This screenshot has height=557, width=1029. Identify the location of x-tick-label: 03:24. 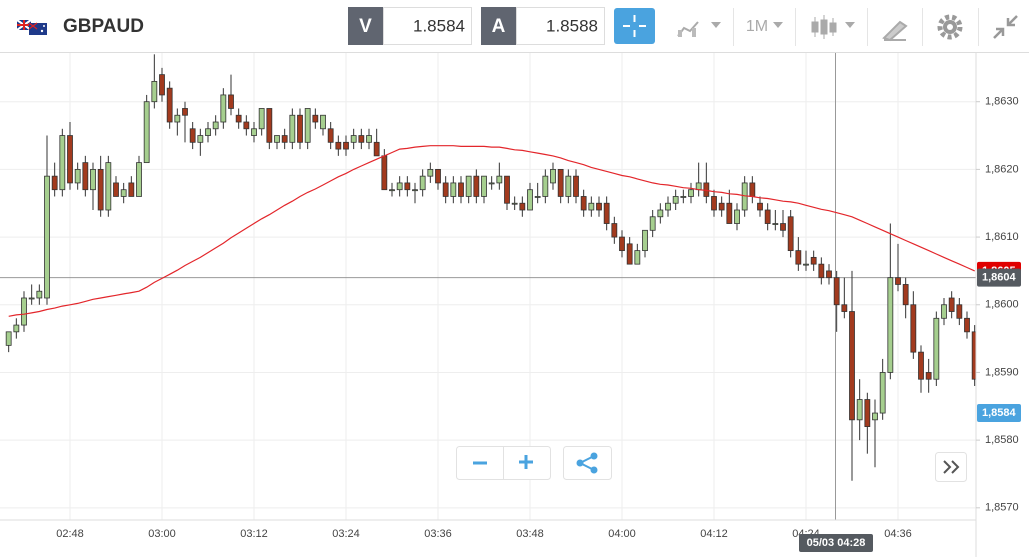
(346, 534).